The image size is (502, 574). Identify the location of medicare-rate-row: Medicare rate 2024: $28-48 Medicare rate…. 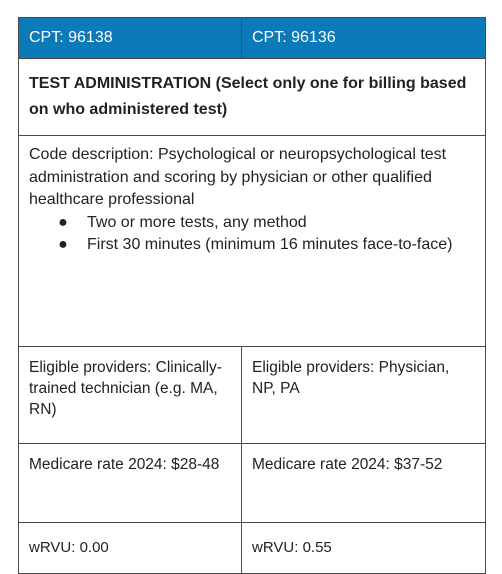
(252, 483).